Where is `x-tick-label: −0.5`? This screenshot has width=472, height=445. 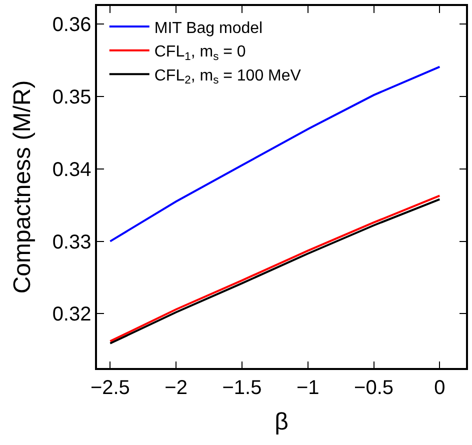 x-tick-label: −0.5 is located at coordinates (374, 387).